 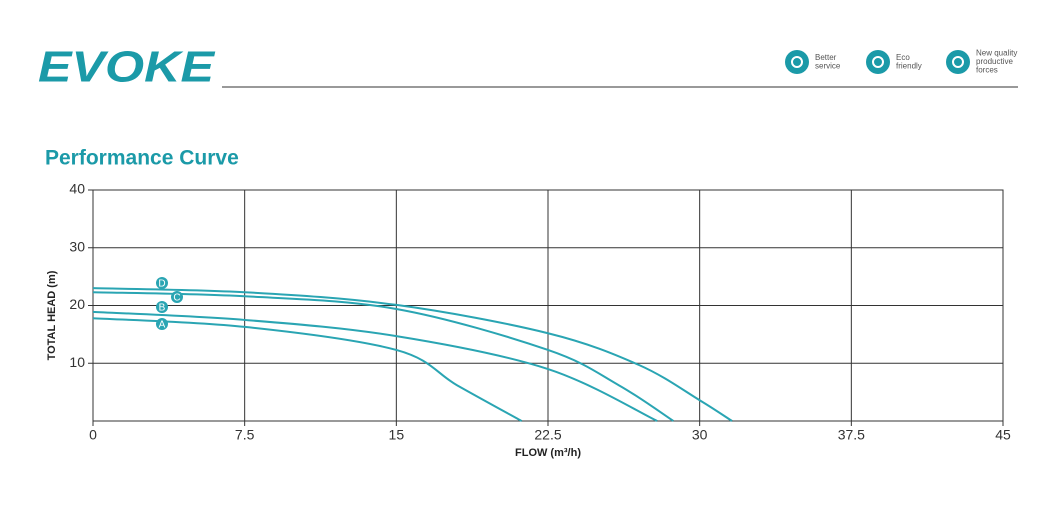 What do you see at coordinates (994, 61) in the screenshot?
I see `badge-text: productive` at bounding box center [994, 61].